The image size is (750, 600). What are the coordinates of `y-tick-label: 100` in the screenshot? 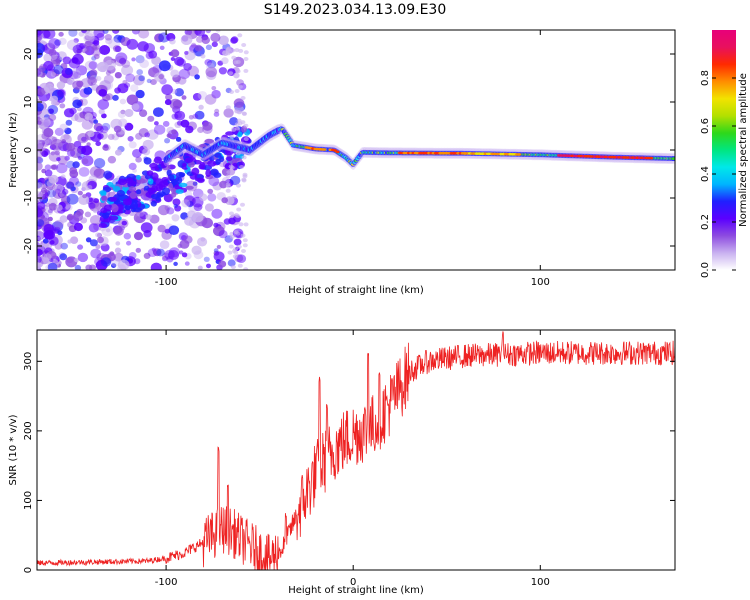 It's located at (28, 500).